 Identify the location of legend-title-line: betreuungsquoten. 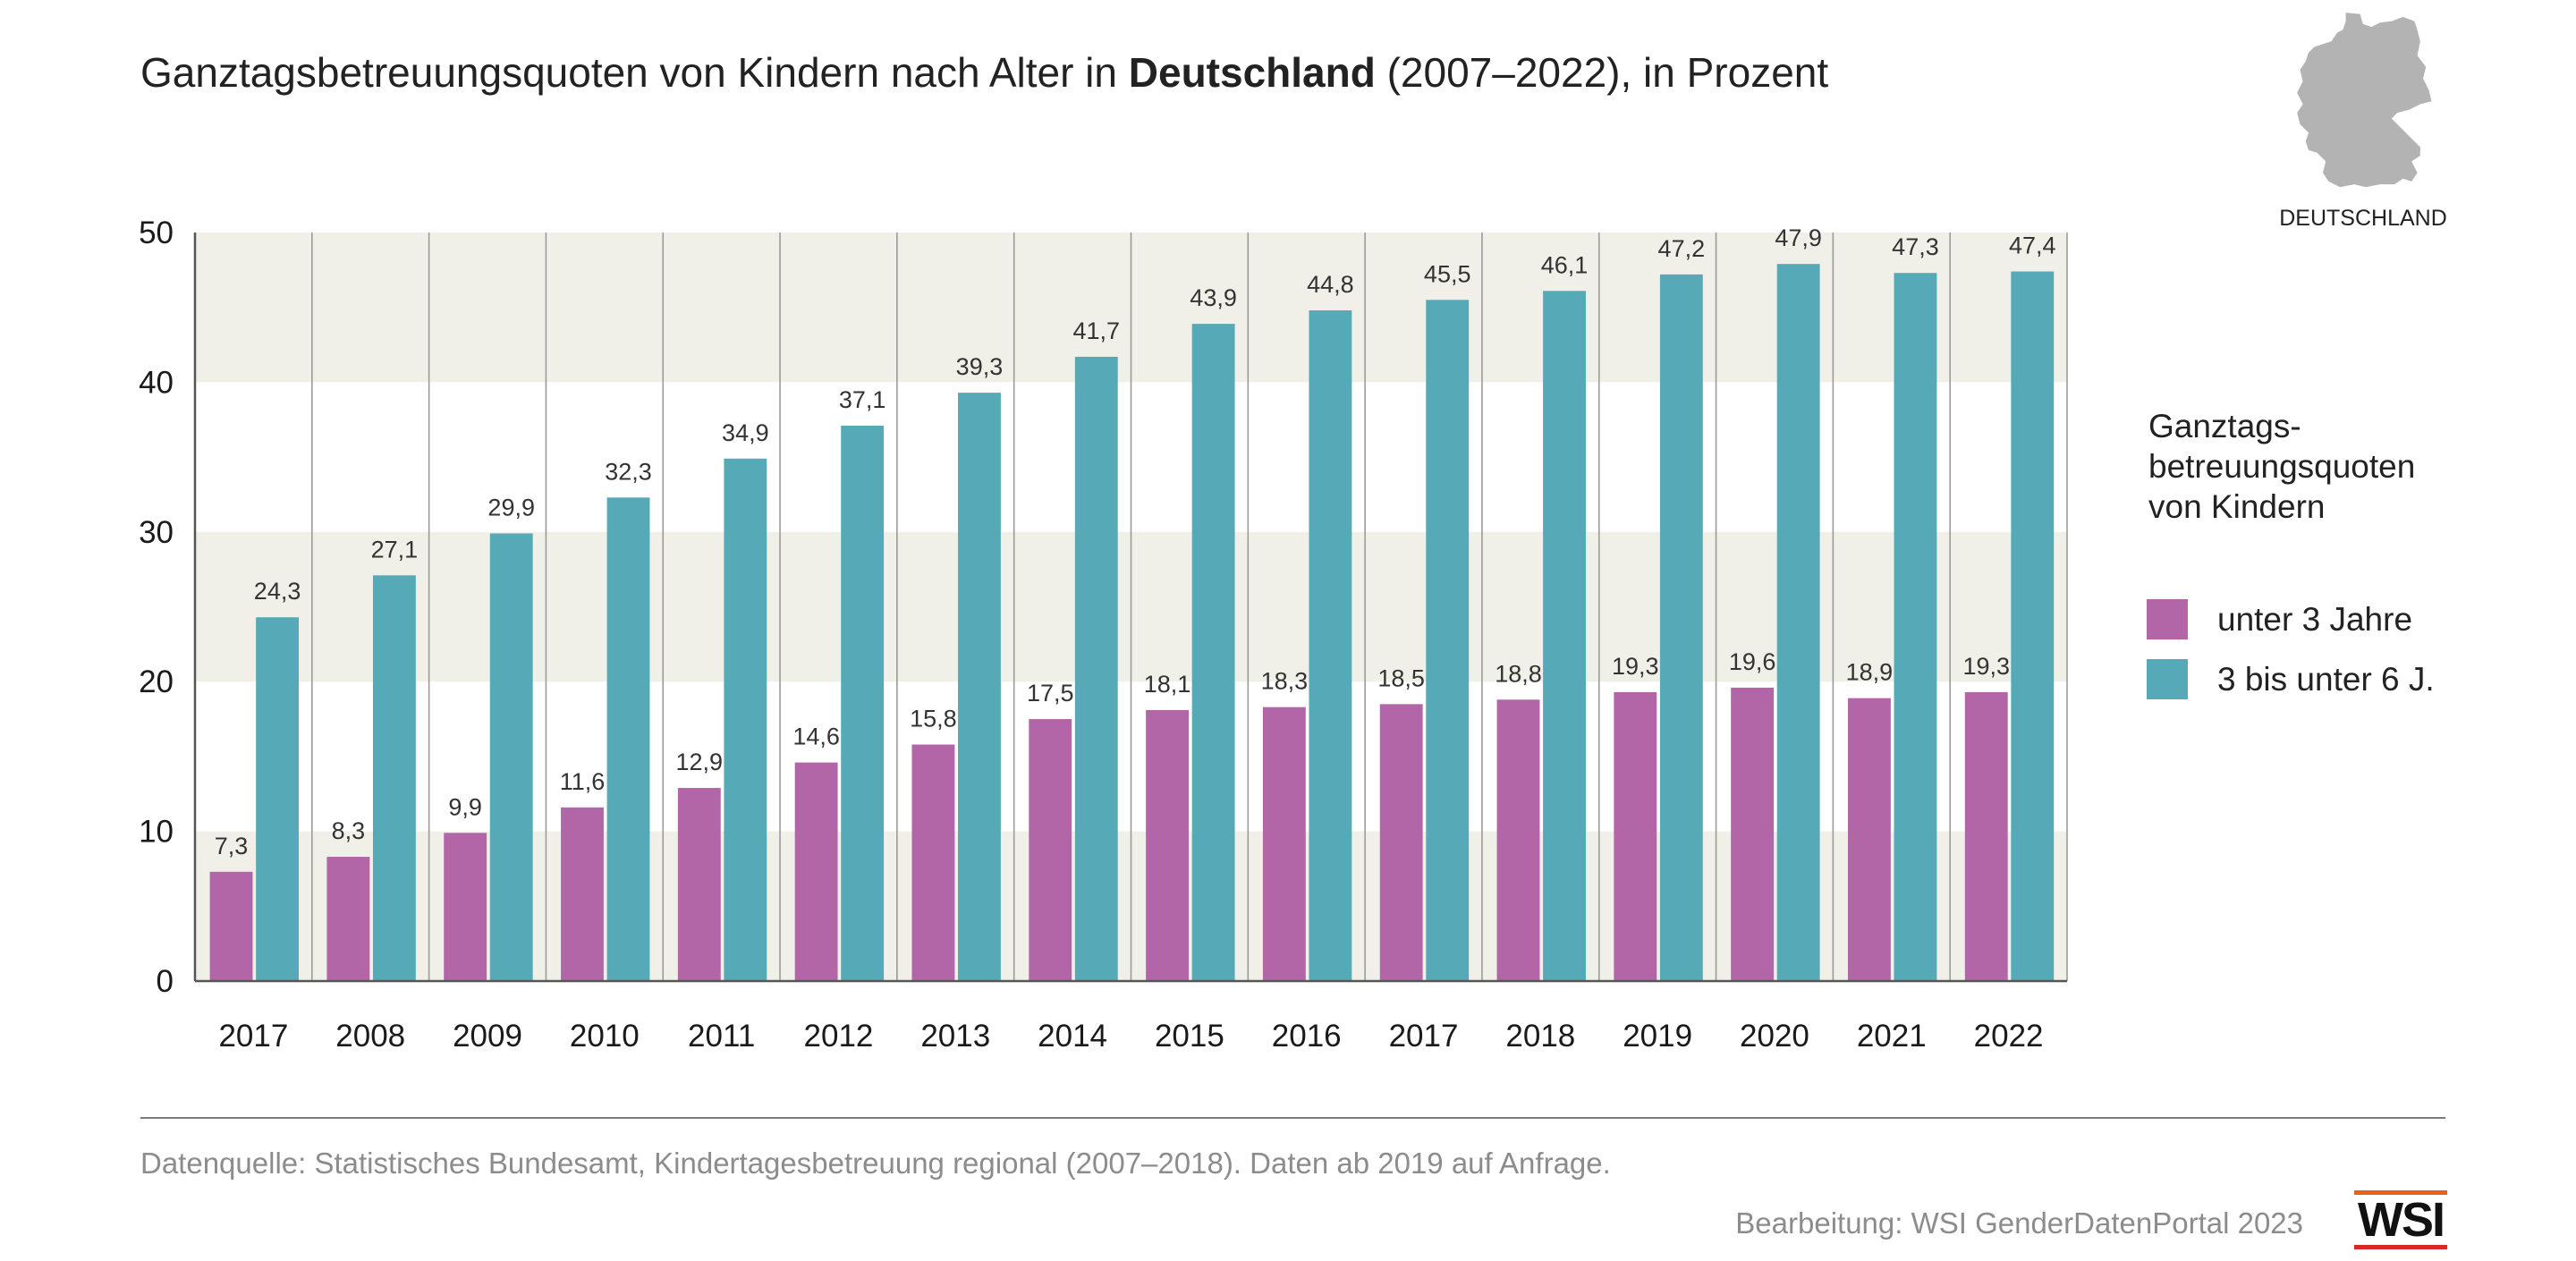
(2282, 467).